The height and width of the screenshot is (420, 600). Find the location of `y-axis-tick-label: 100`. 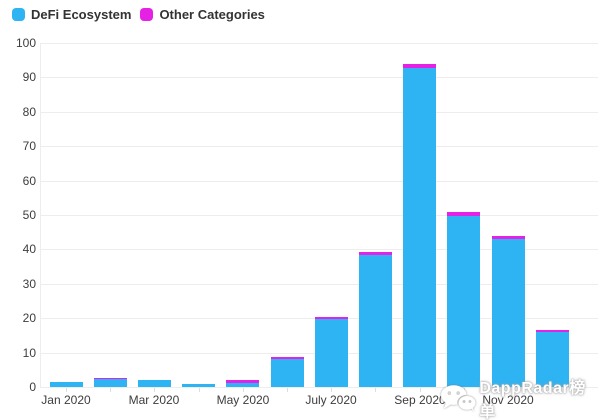

y-axis-tick-label: 100 is located at coordinates (25, 43).